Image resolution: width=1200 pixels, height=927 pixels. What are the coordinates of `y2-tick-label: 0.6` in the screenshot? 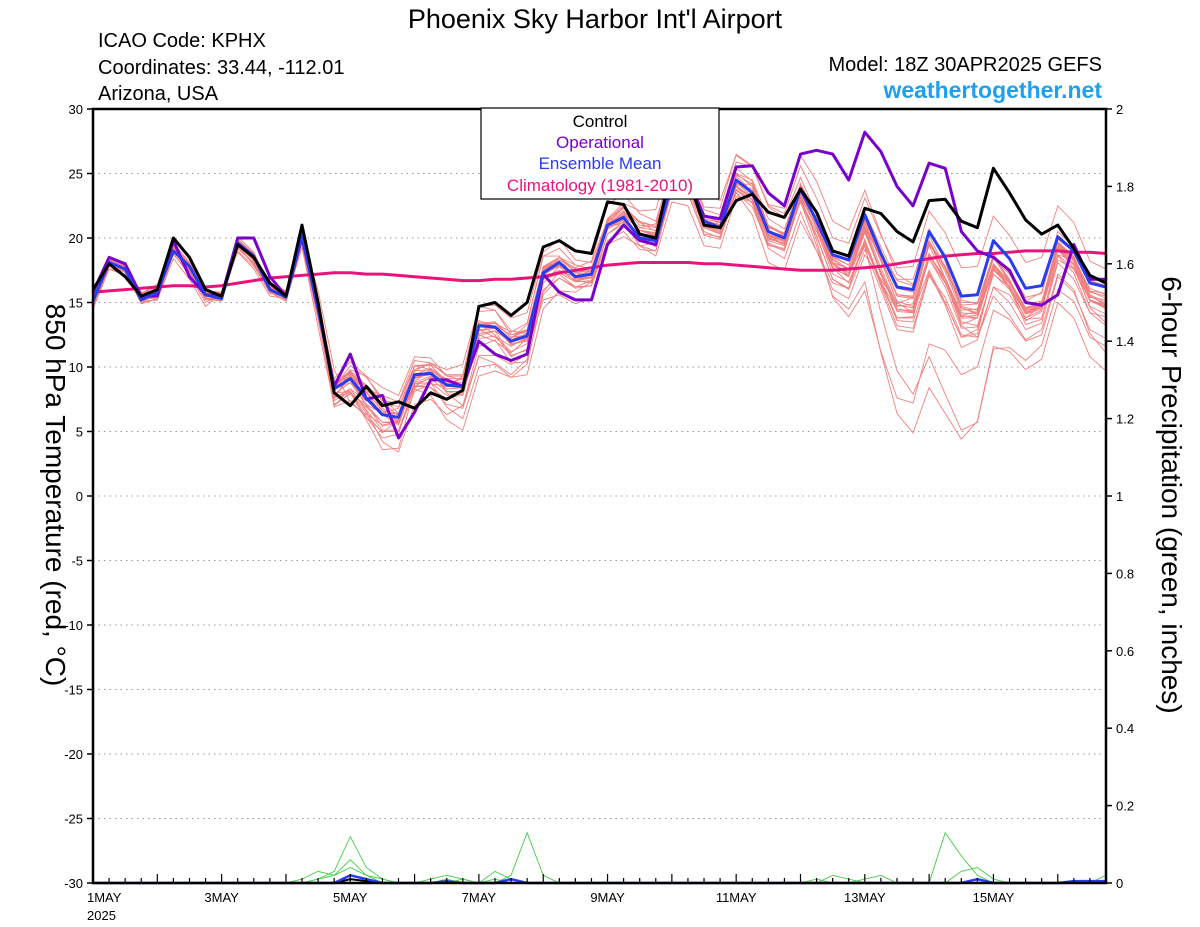 It's located at (1125, 651).